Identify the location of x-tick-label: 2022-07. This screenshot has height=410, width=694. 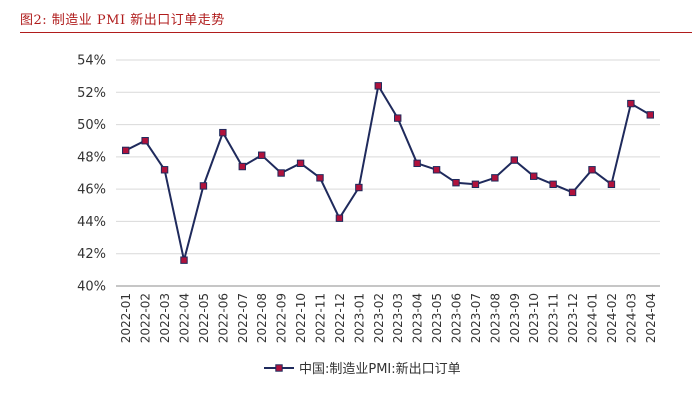
(243, 318).